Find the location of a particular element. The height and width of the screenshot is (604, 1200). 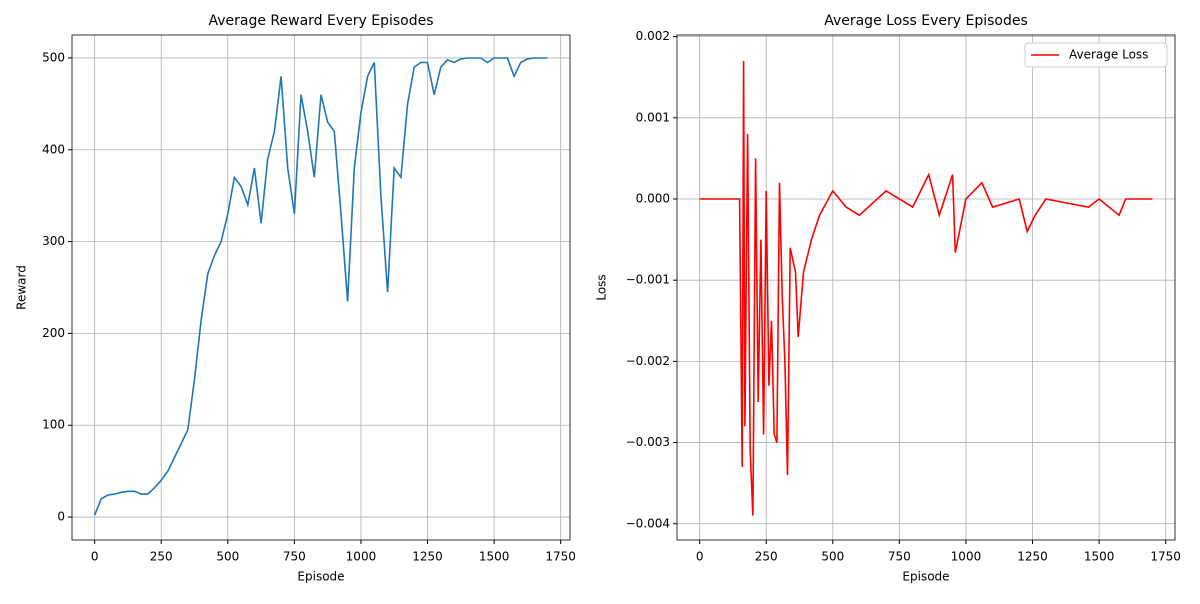

y-tick-label: −0.002 is located at coordinates (648, 361).